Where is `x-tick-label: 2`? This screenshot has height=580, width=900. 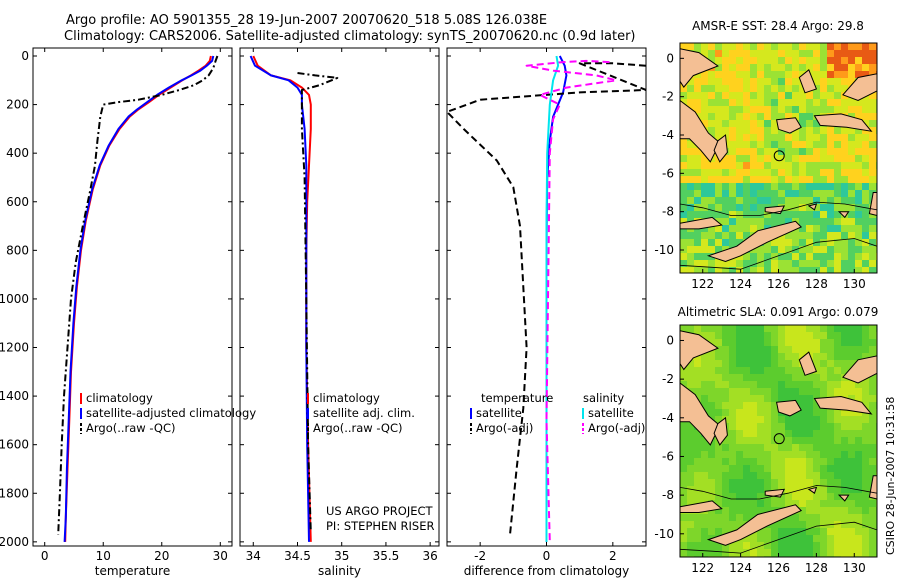
x-tick-label: 2 is located at coordinates (613, 556).